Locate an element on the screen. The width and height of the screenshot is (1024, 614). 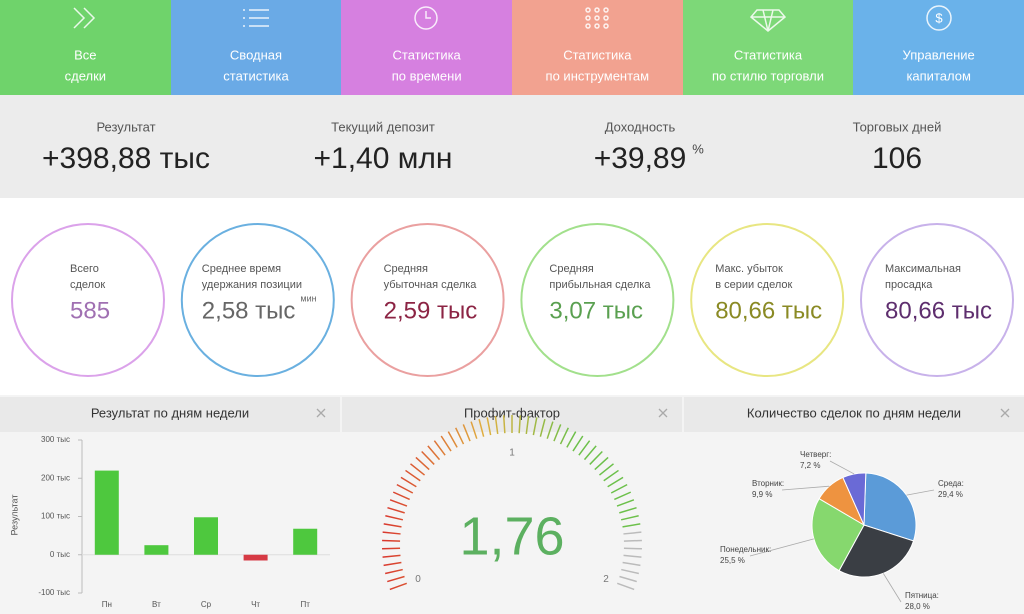
nav-label: Управление is located at coordinates (939, 54).